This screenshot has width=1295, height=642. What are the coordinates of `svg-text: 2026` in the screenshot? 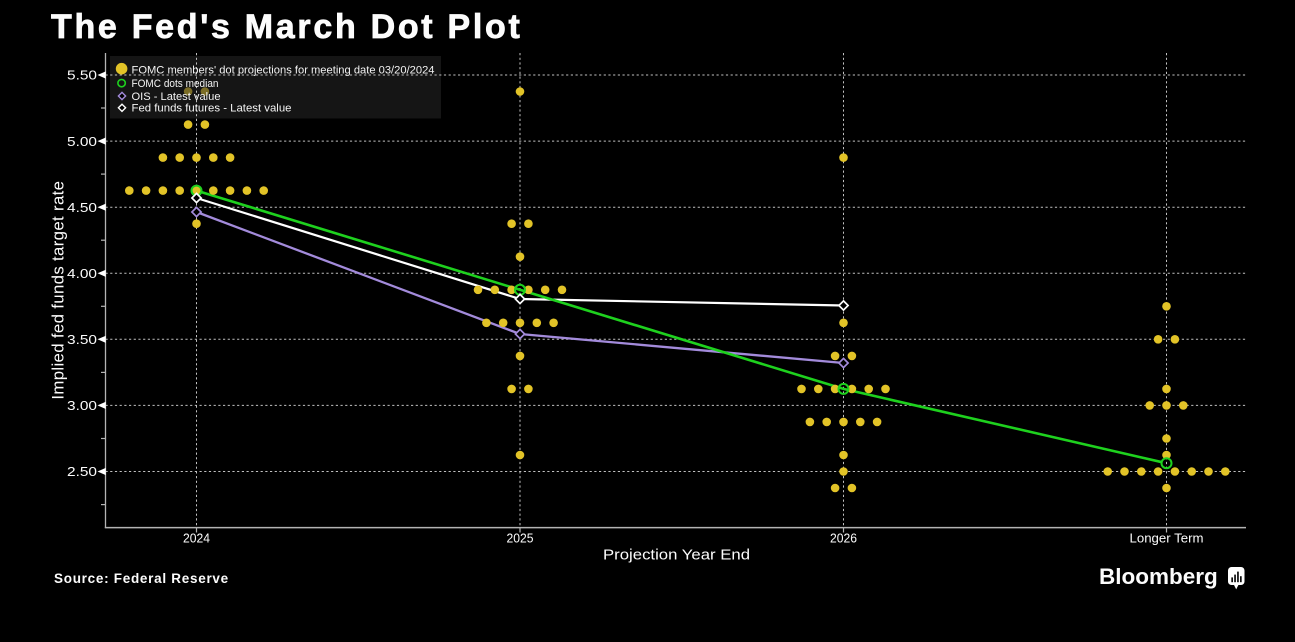 It's located at (843, 539).